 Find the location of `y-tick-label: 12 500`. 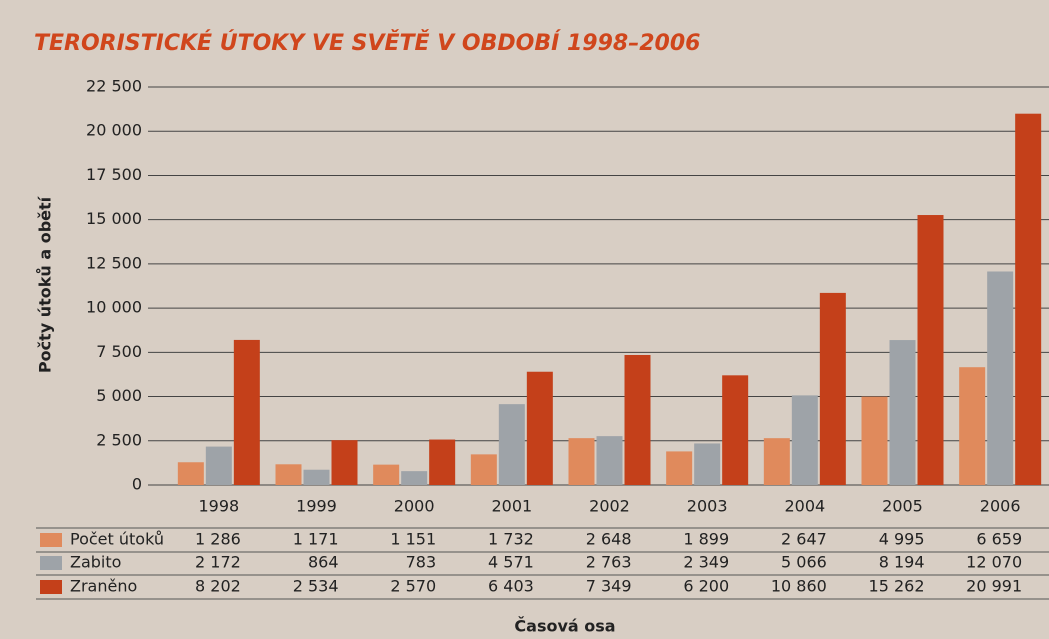

y-tick-label: 12 500 is located at coordinates (114, 262).